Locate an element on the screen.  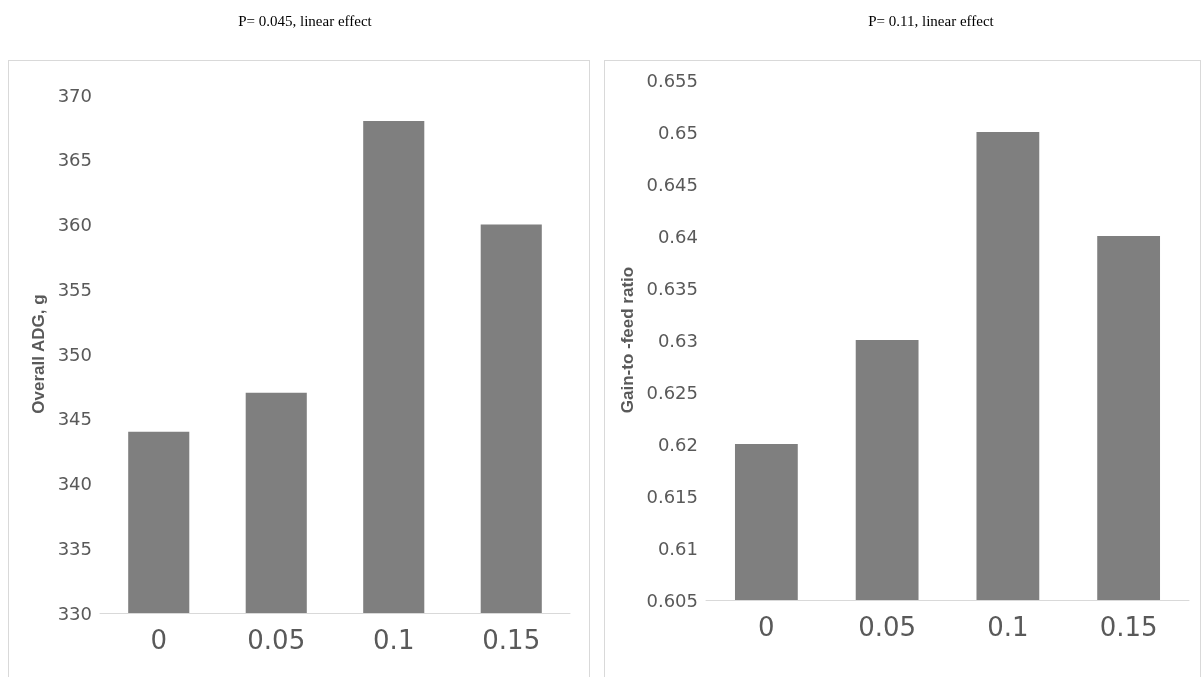
y-tick-label: 330 is located at coordinates (74, 613).